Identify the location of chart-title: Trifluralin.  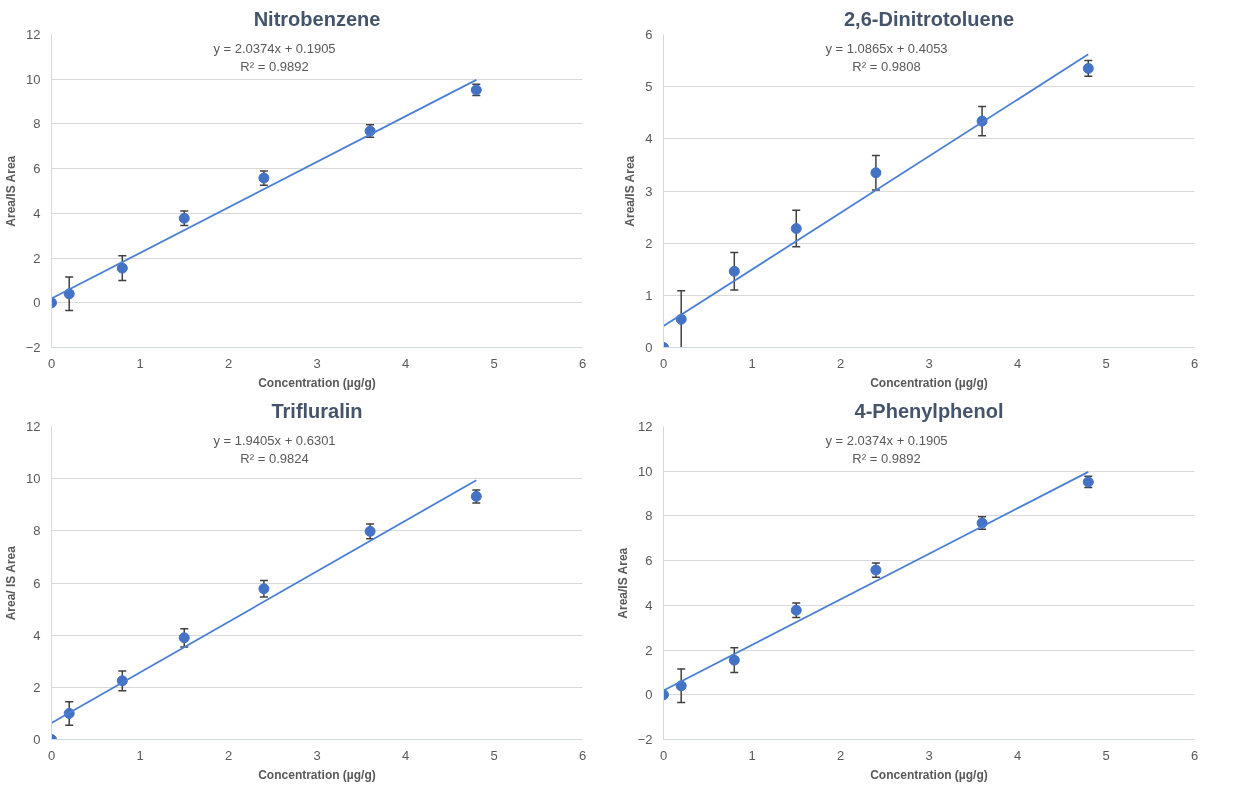
(317, 410).